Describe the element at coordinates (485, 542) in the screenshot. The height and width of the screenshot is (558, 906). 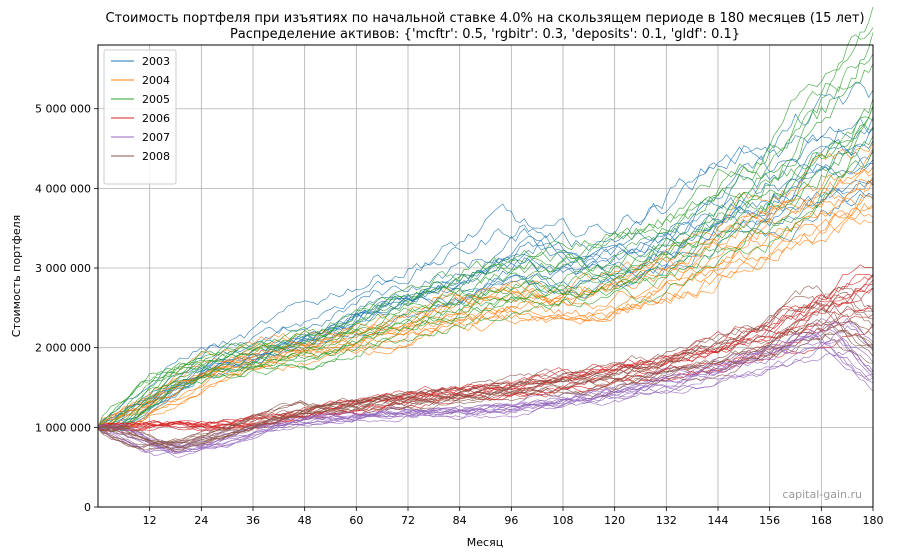
I see `x-axis-label: Месяц` at that location.